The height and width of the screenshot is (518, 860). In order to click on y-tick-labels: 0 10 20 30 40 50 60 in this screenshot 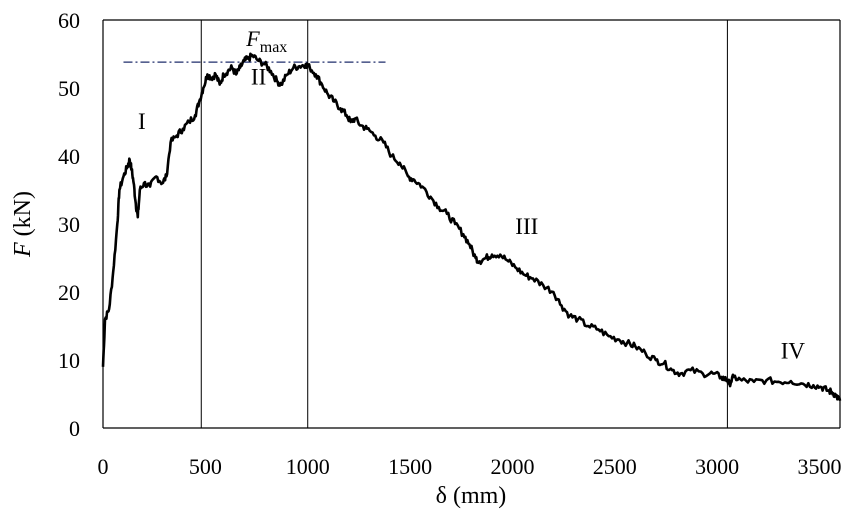, I will do `click(69, 224)`.